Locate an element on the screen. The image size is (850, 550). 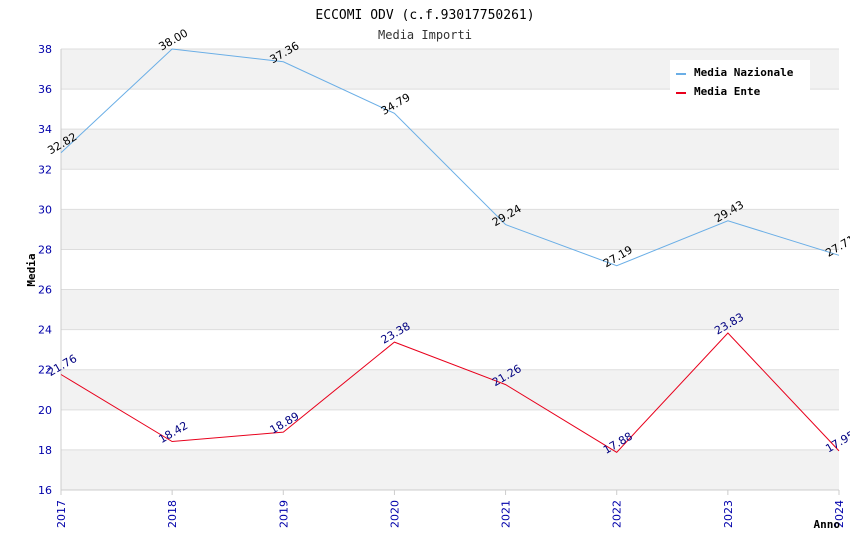
y-tick-label: 36 is located at coordinates (45, 89).